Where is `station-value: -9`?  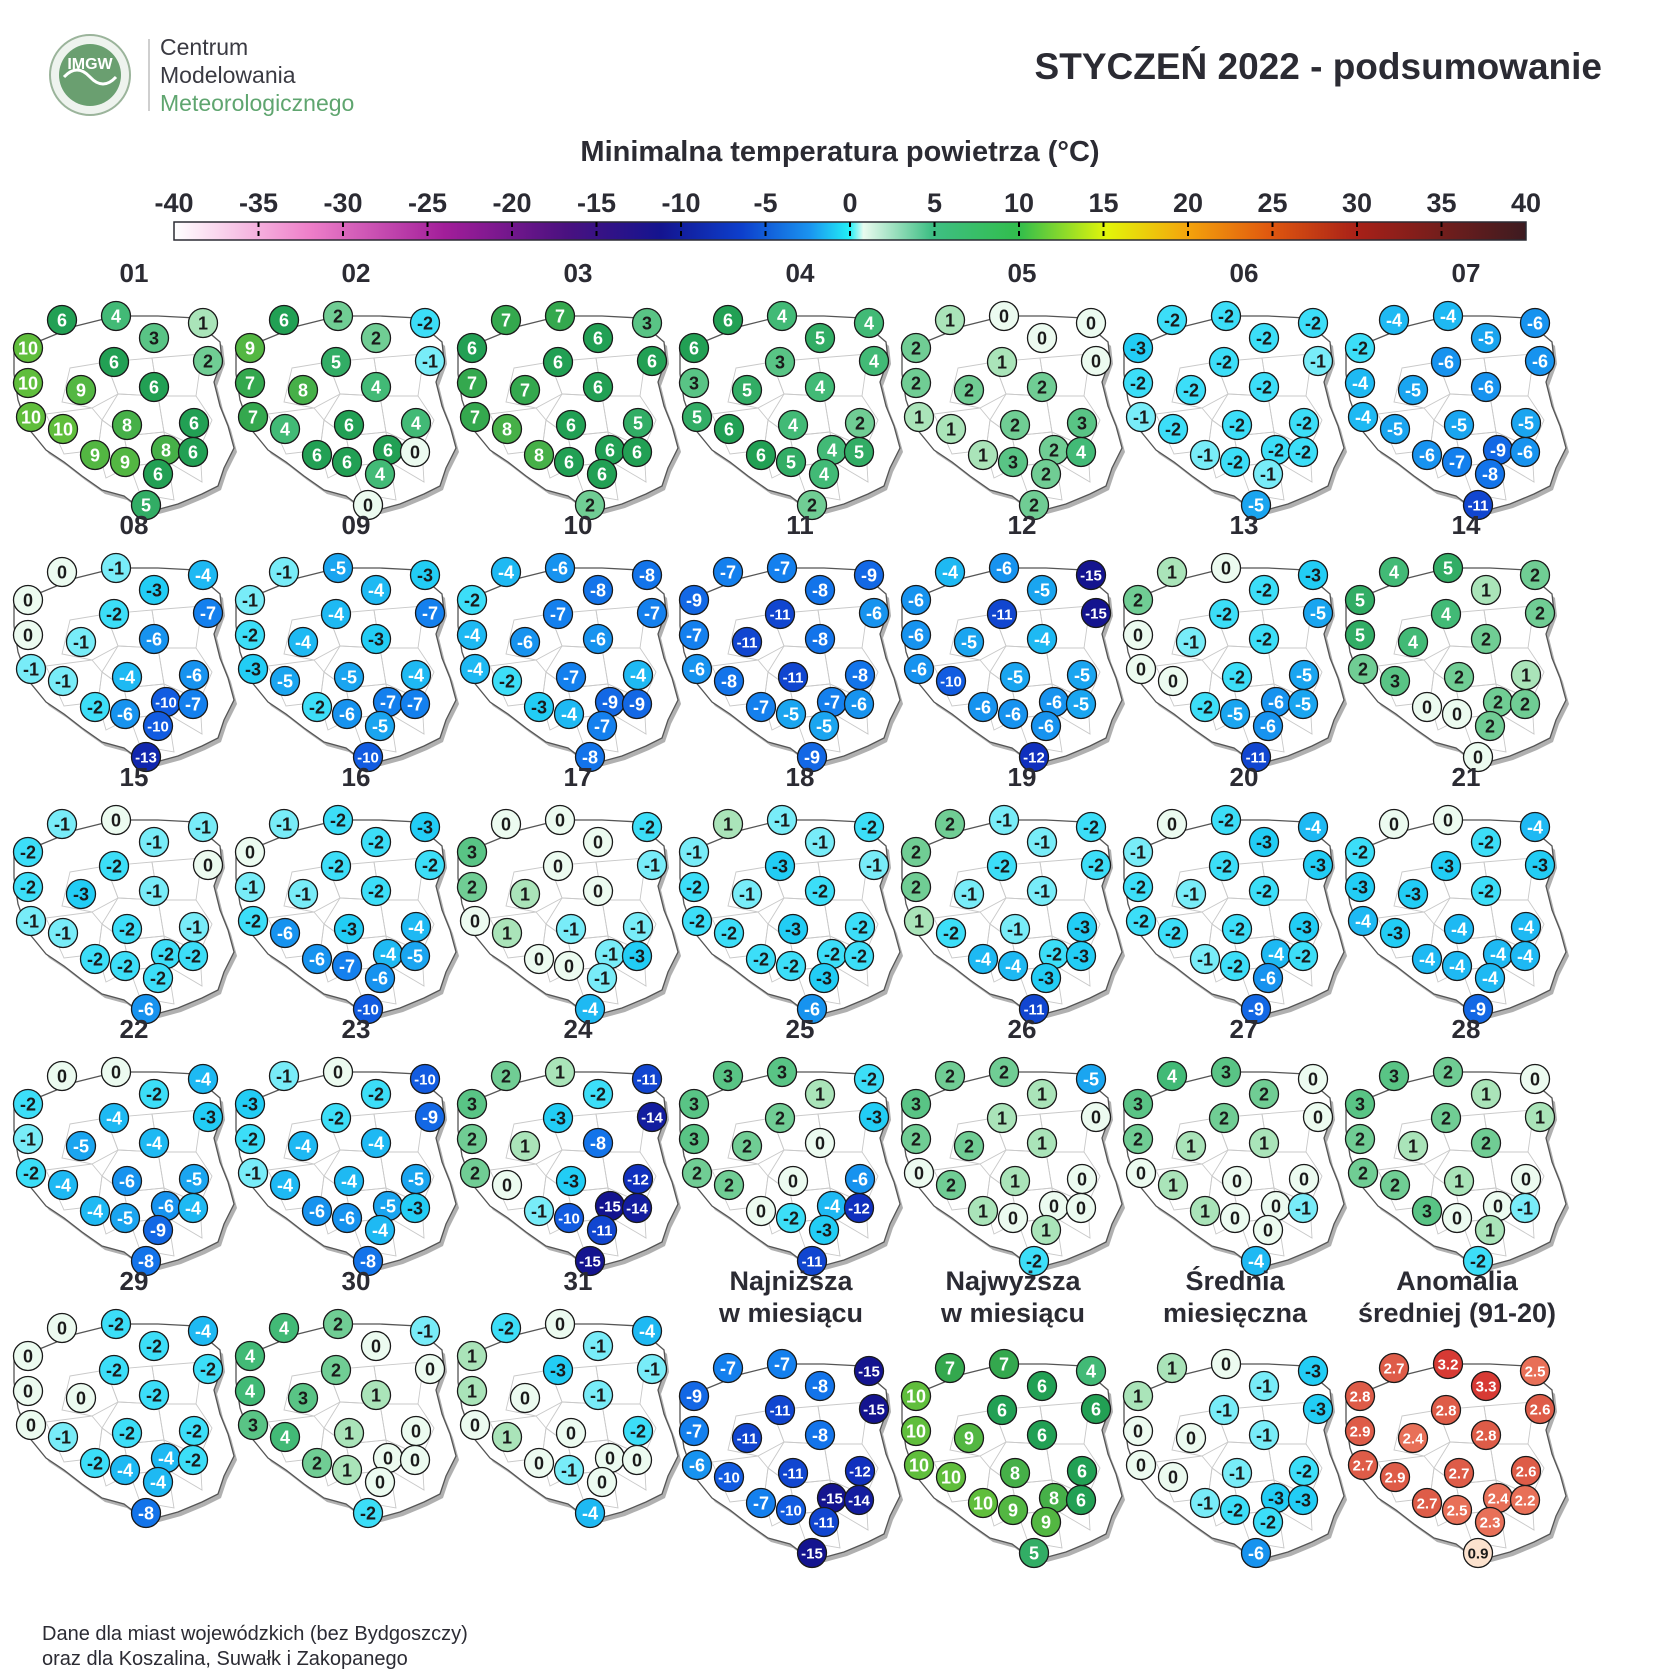
station-value: -9 is located at coordinates (637, 704).